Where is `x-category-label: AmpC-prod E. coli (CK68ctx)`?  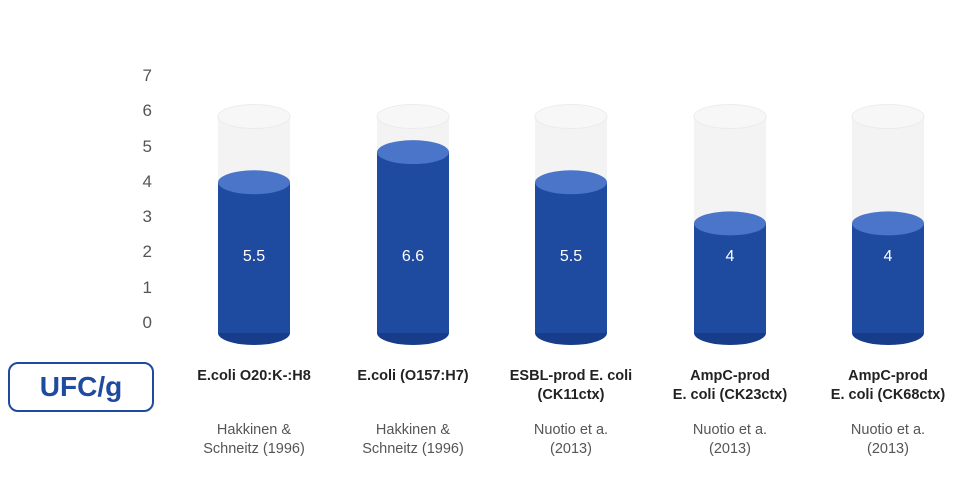 x-category-label: AmpC-prod E. coli (CK68ctx) is located at coordinates (888, 385).